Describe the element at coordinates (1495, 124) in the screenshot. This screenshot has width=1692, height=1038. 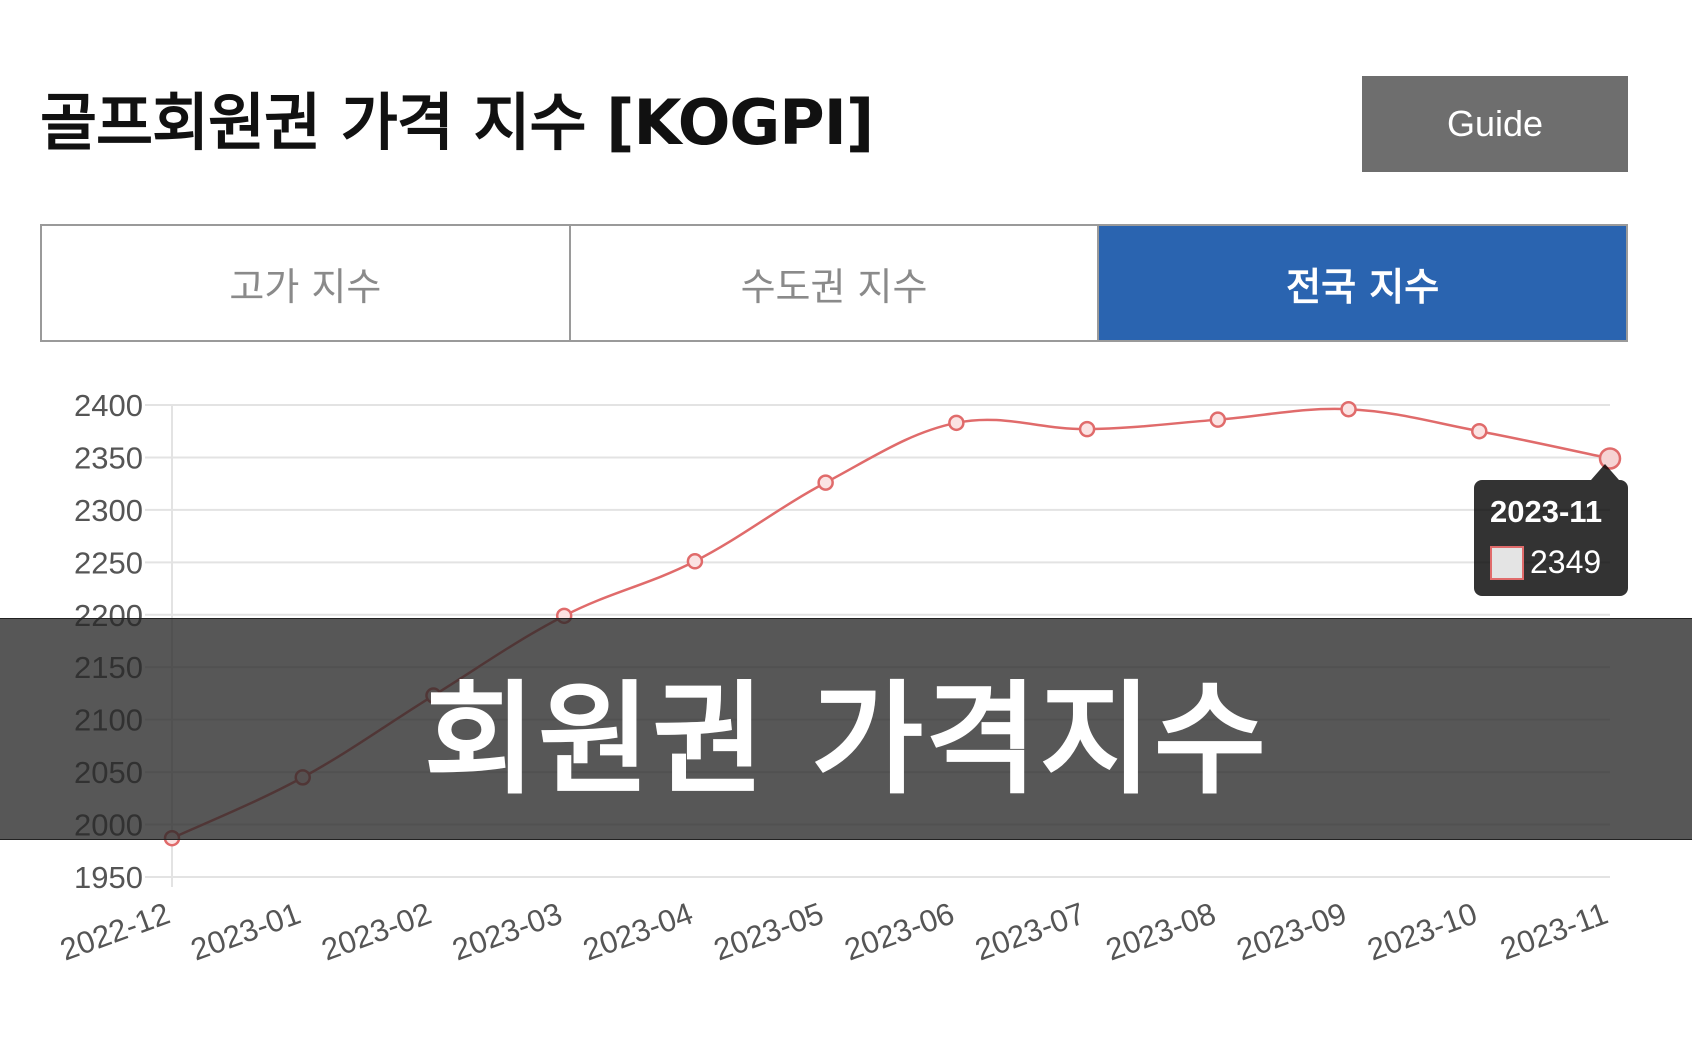
I see `guide-button: Guide` at that location.